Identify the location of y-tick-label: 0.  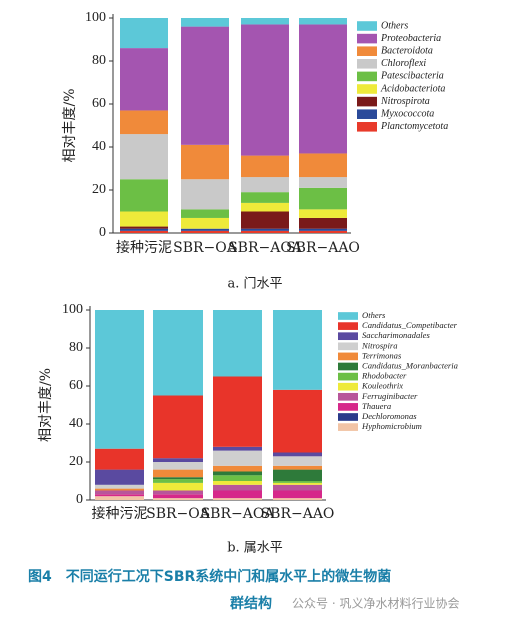
(79, 499).